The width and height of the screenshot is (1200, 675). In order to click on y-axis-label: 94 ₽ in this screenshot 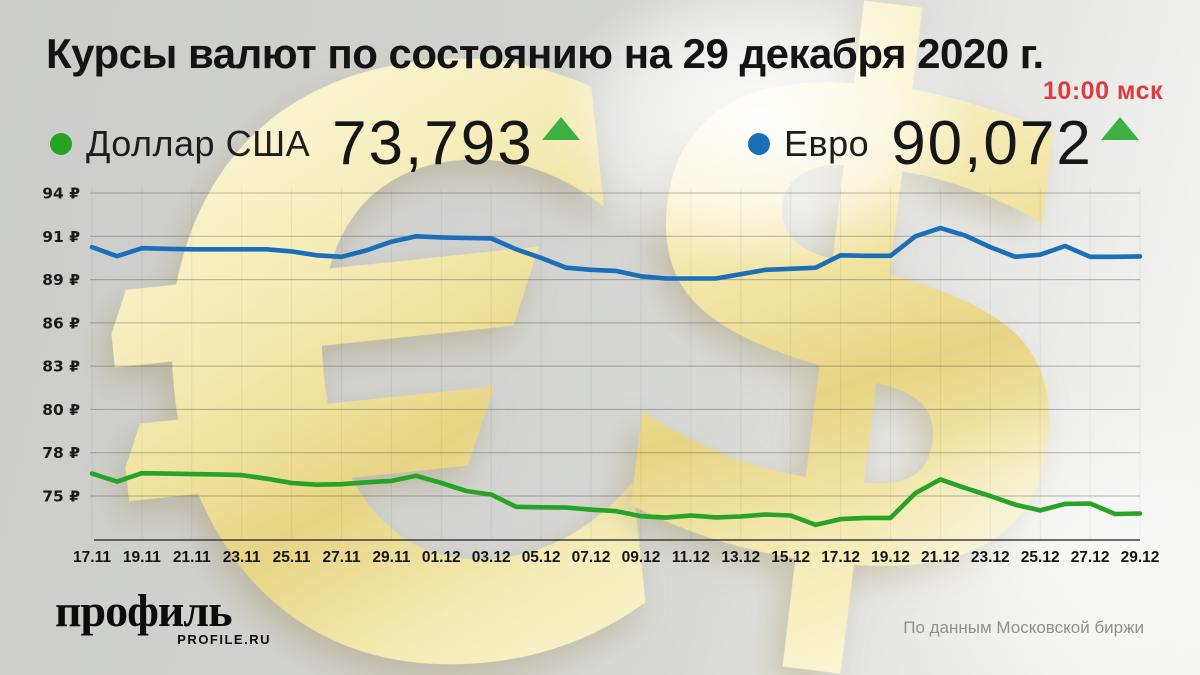, I will do `click(61, 194)`.